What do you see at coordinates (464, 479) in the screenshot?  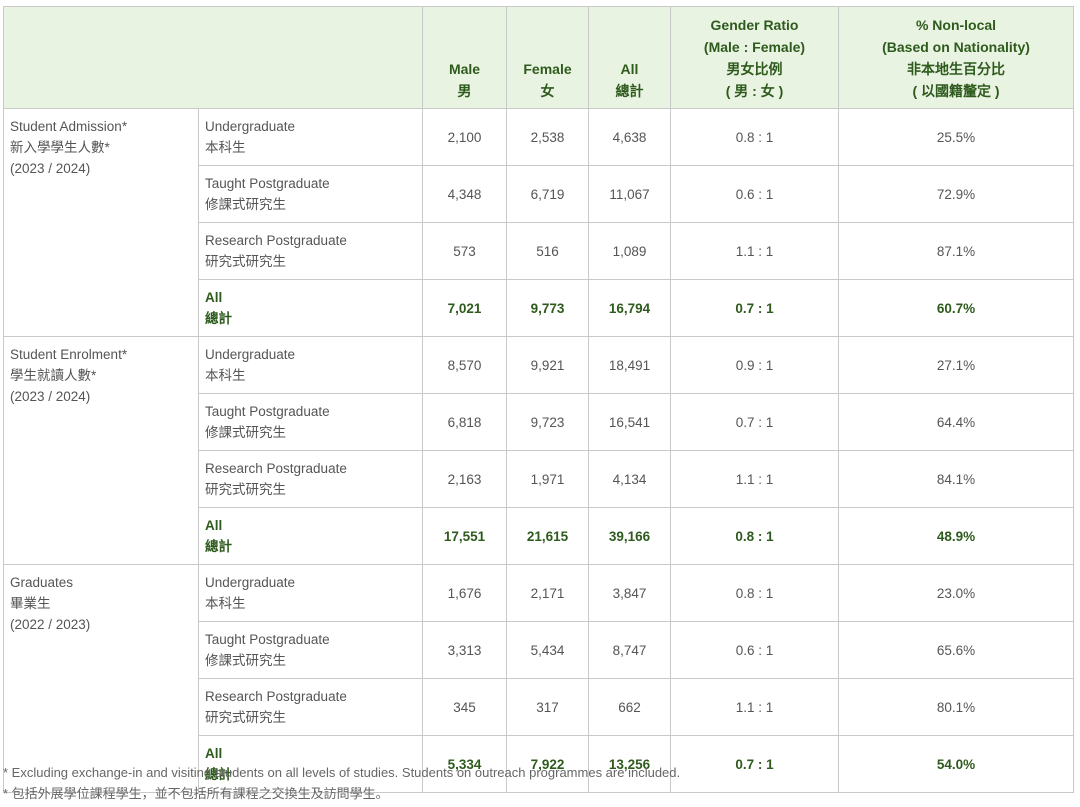 I see `male-count-cell: 2,163` at bounding box center [464, 479].